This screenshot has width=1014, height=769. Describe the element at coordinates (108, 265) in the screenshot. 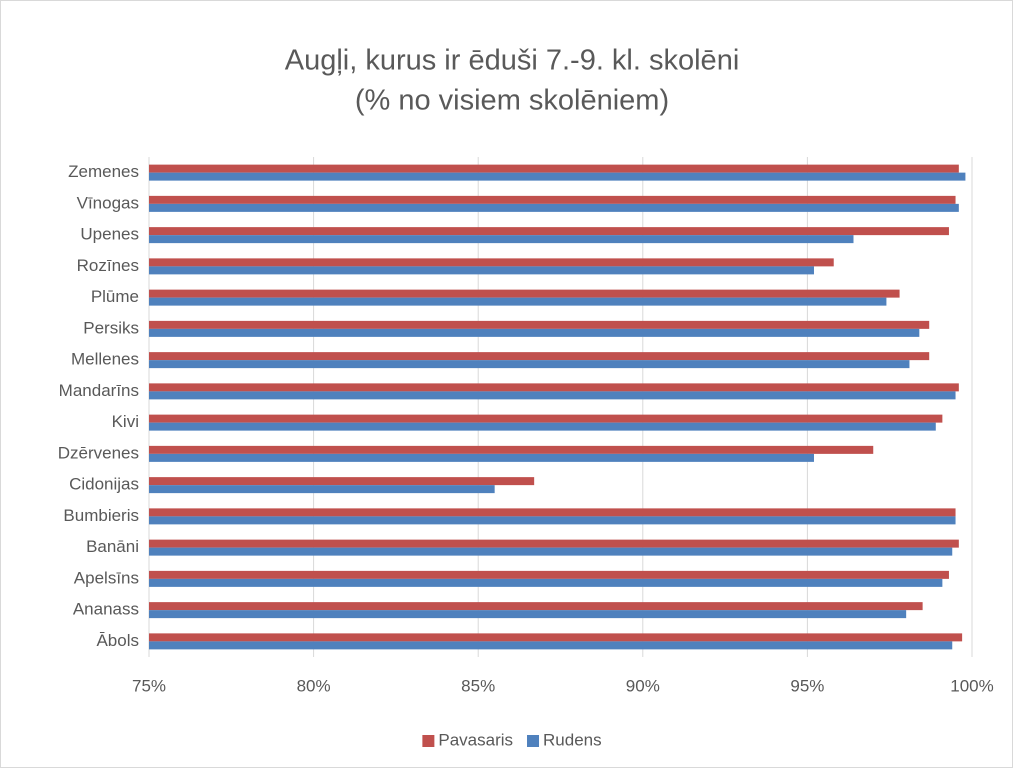

I see `y-tick-label: Rozīnes` at that location.